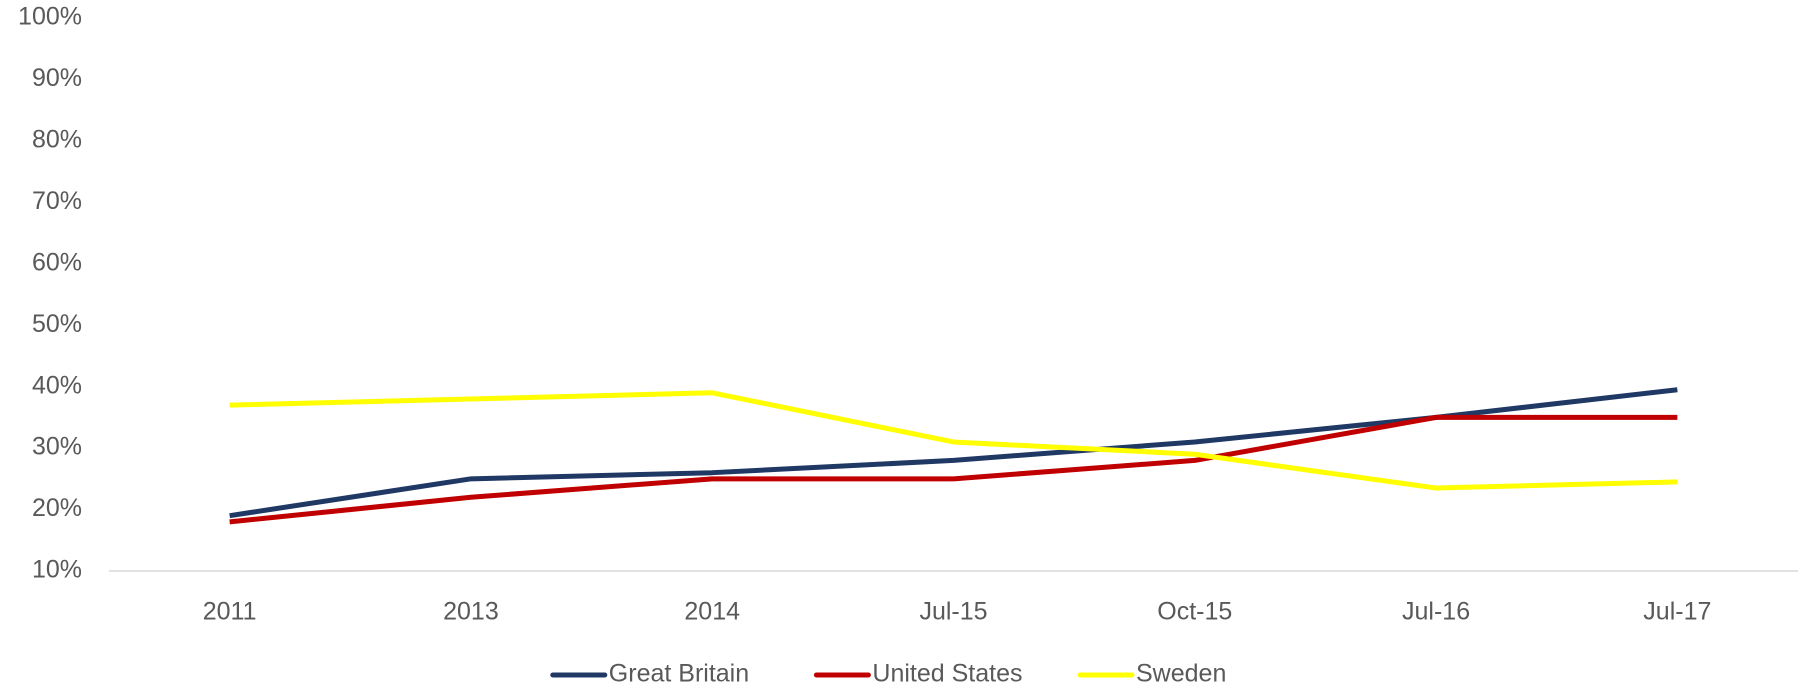 Image resolution: width=1804 pixels, height=694 pixels. What do you see at coordinates (1677, 612) in the screenshot?
I see `x-tick-label: Jul-17` at bounding box center [1677, 612].